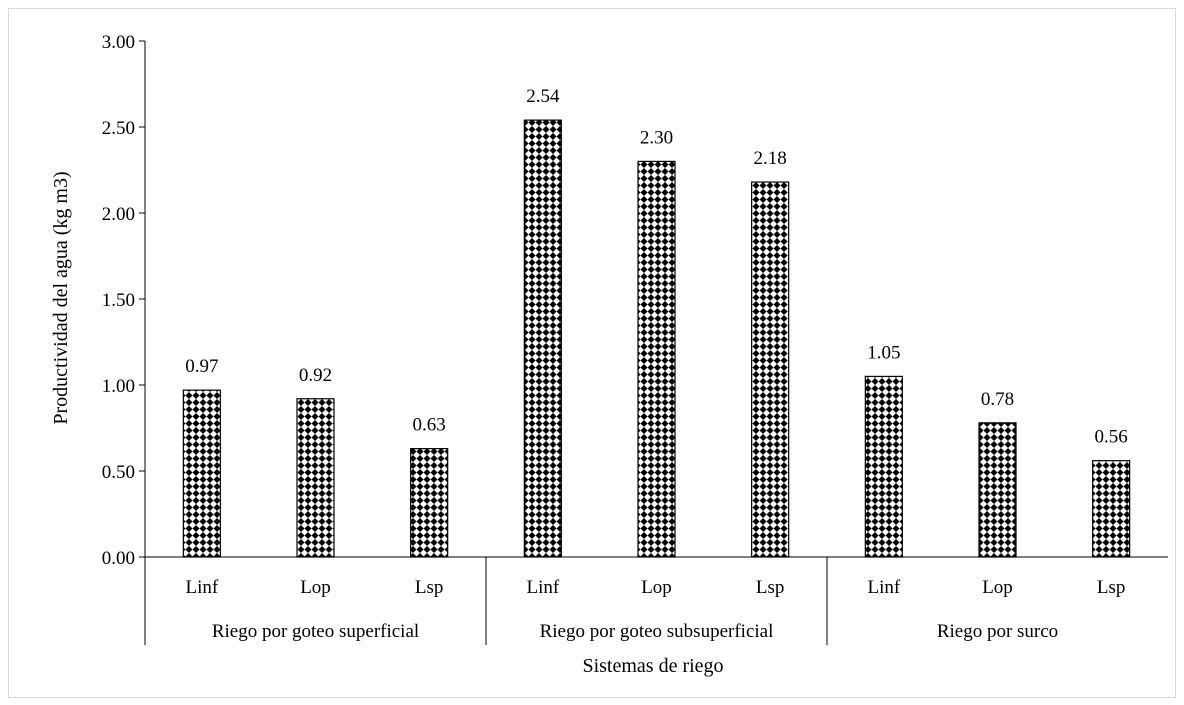 The image size is (1184, 705). Describe the element at coordinates (652, 666) in the screenshot. I see `x-axis-title: Sistemas de riego` at that location.